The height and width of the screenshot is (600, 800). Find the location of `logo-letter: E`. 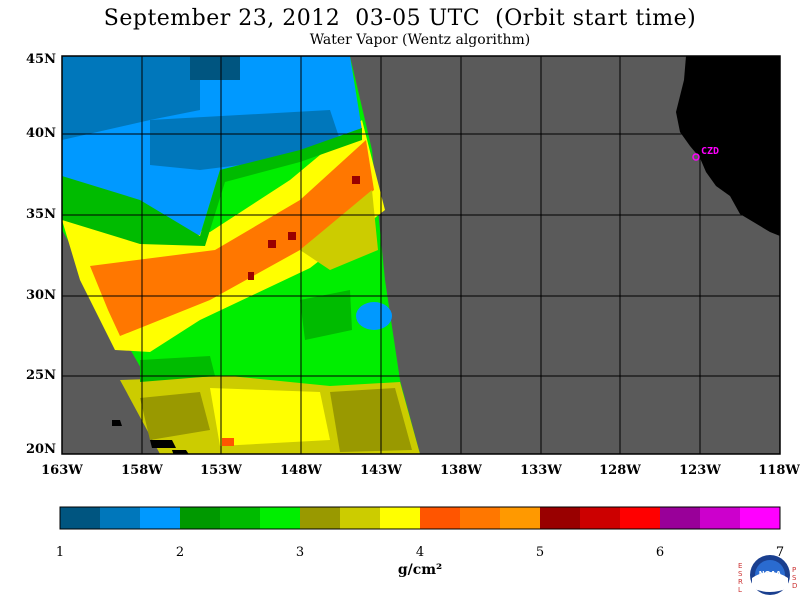

logo-letter: E is located at coordinates (740, 566).